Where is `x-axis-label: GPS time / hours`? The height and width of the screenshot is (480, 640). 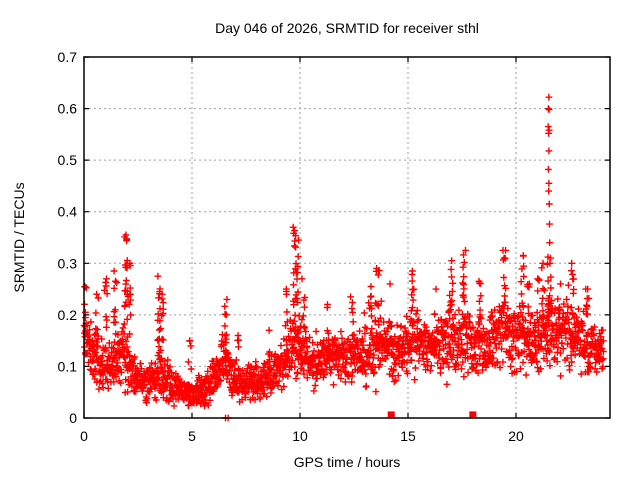 x-axis-label: GPS time / hours is located at coordinates (347, 462).